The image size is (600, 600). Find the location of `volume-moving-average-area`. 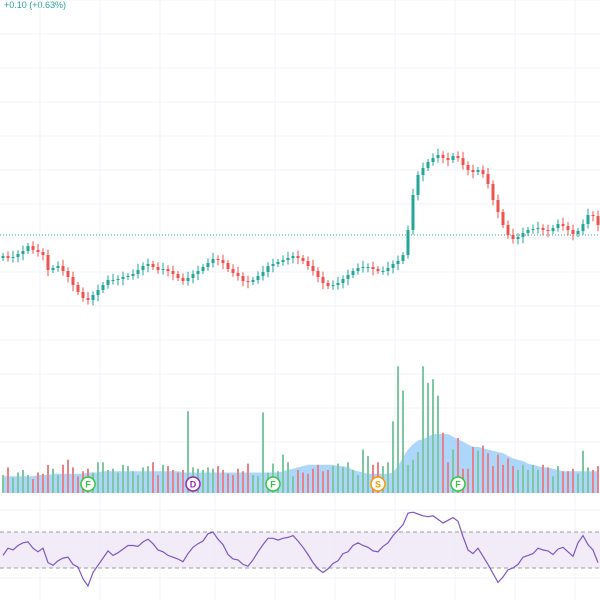

volume-moving-average-area is located at coordinates (300, 463).